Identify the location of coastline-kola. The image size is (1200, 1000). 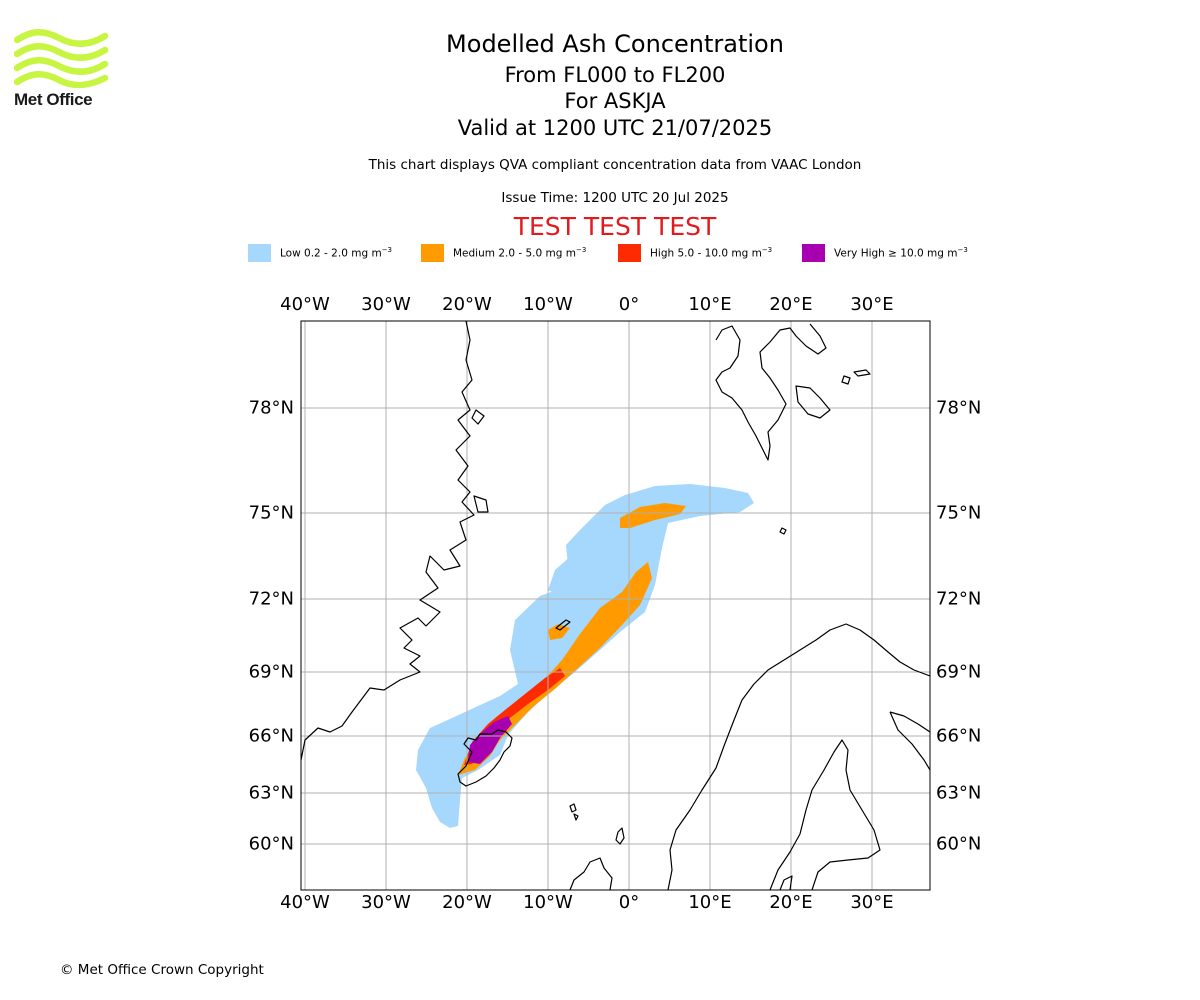
(909, 722).